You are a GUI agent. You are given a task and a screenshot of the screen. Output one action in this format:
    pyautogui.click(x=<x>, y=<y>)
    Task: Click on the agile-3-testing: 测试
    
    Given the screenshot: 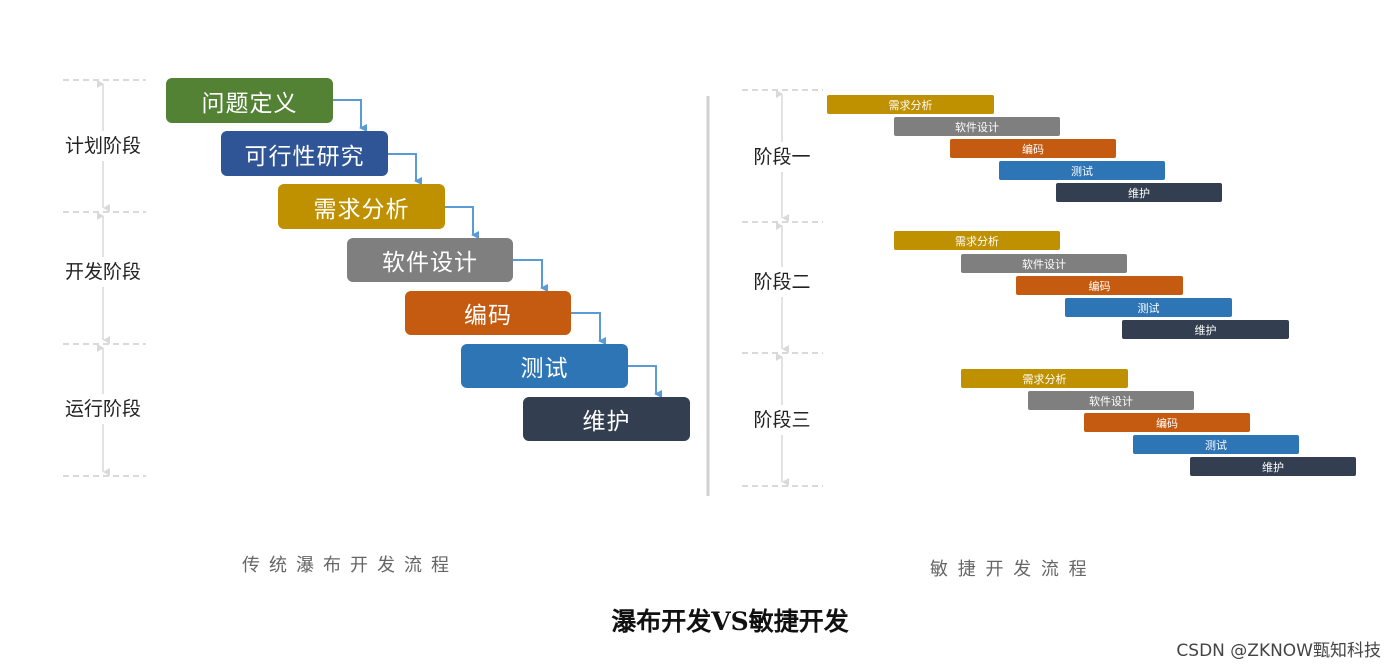 What is the action you would take?
    pyautogui.click(x=1216, y=444)
    